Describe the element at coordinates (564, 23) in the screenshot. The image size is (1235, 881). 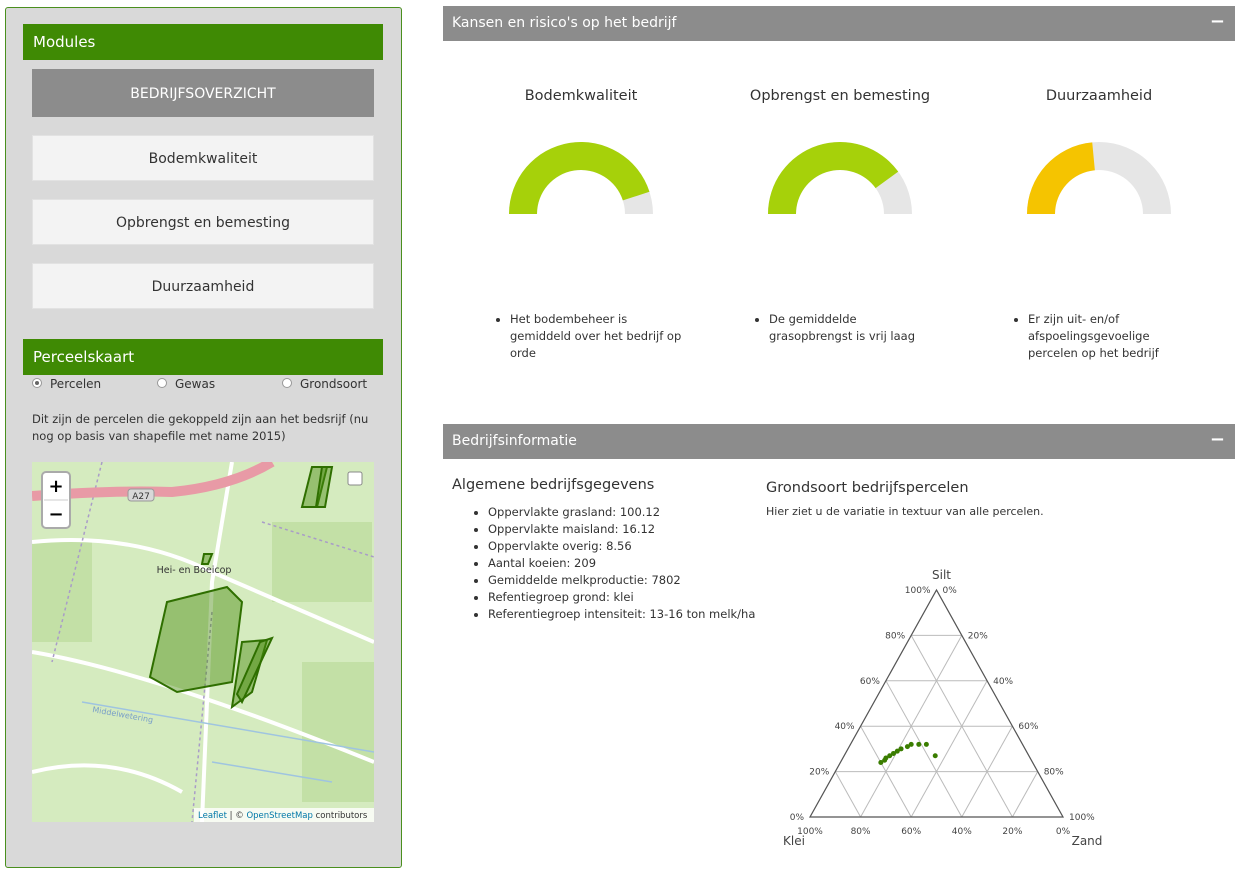
I see `panel-title: Kansen en risico's op het bedrijf` at that location.